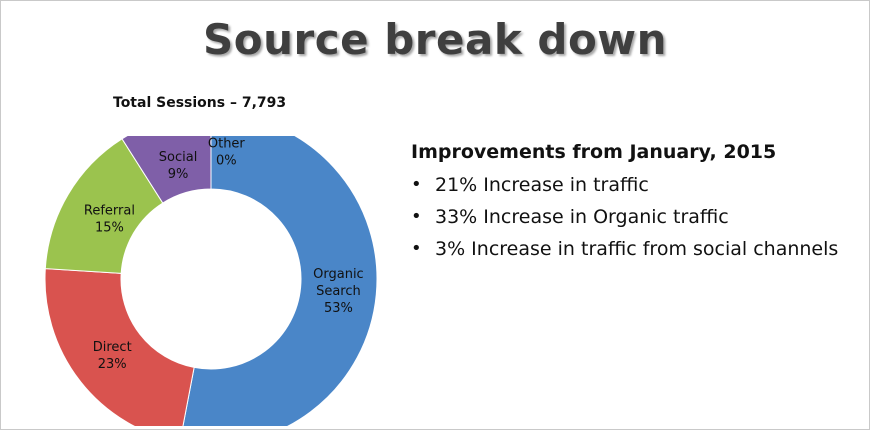  What do you see at coordinates (435, 39) in the screenshot?
I see `slide-title: Source break down` at bounding box center [435, 39].